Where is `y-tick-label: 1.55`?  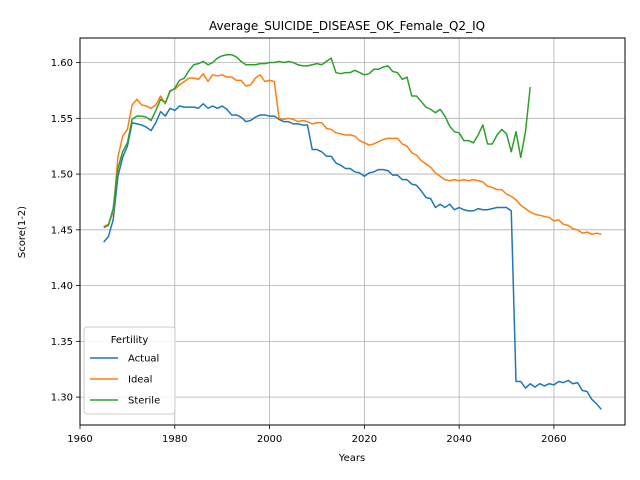
y-tick-label: 1.55 is located at coordinates (62, 119).